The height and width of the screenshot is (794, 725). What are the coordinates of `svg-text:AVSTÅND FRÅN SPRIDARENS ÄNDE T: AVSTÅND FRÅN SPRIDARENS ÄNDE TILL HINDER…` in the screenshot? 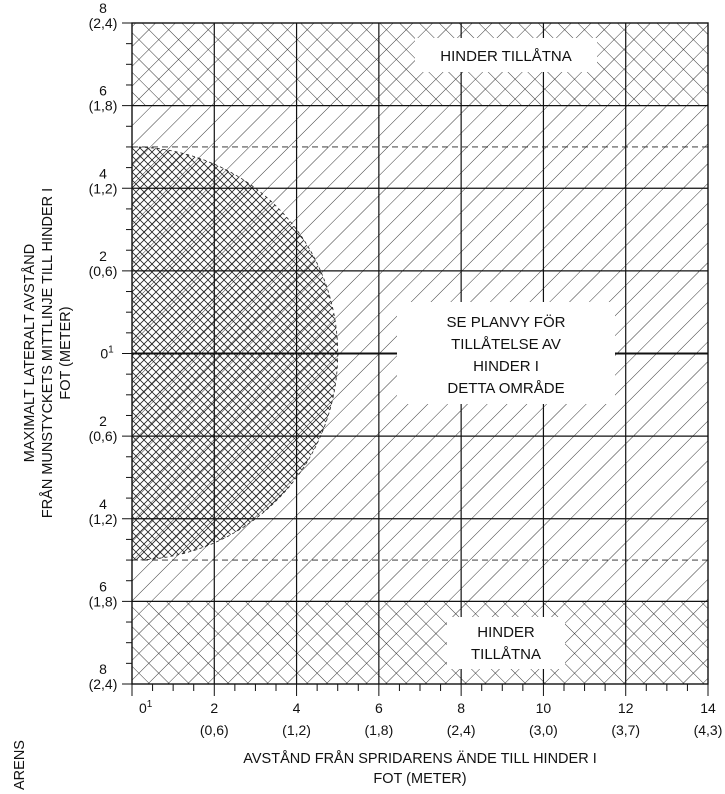 It's located at (419, 758).